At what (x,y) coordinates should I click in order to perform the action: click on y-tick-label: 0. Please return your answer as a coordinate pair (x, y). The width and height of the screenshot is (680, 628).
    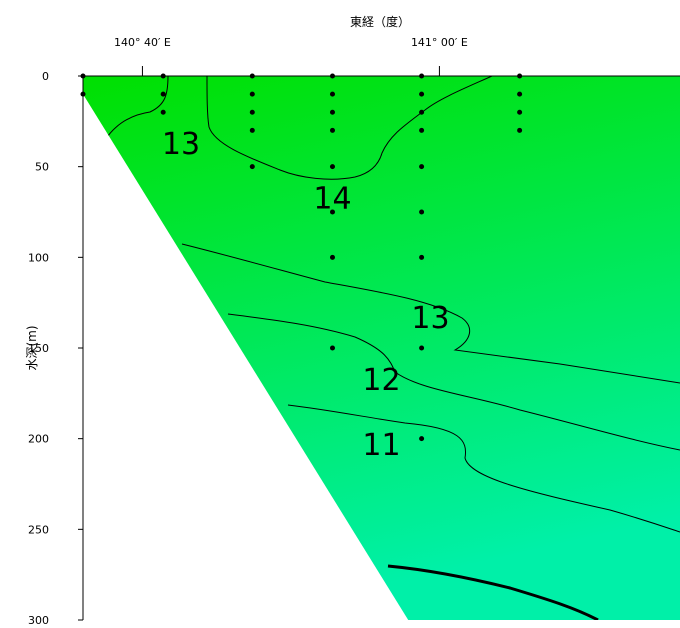
    Looking at the image, I should click on (45, 76).